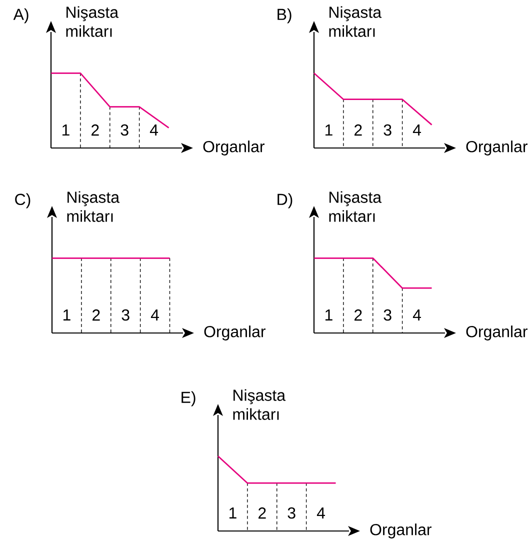 The height and width of the screenshot is (547, 530). What do you see at coordinates (22, 200) in the screenshot?
I see `chart-title: C)` at bounding box center [22, 200].